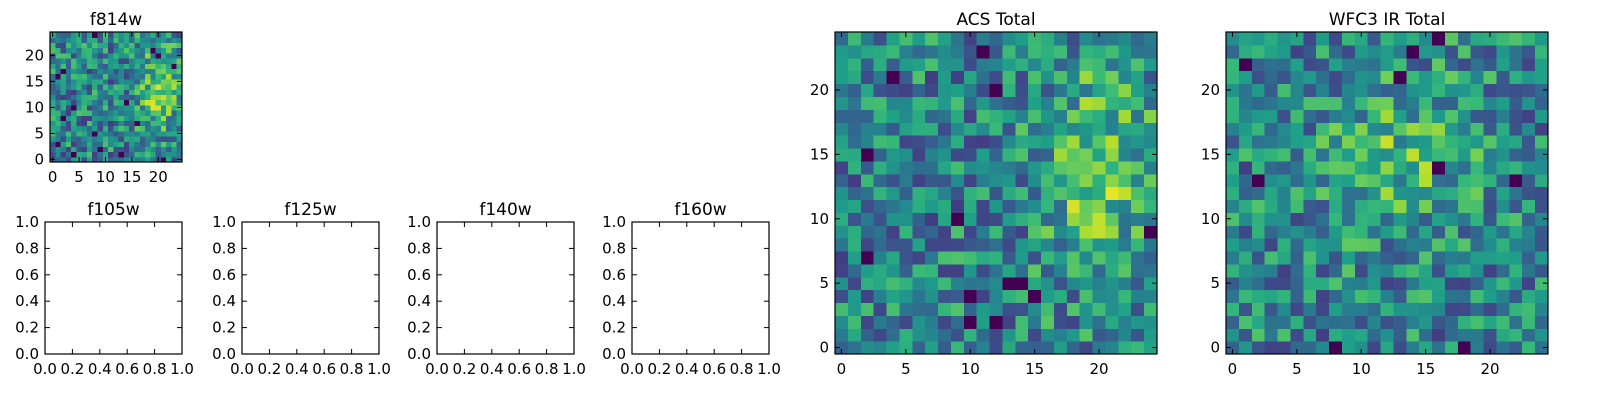 This screenshot has width=1600, height=400. I want to click on x-tick-label: 1.0, so click(379, 369).